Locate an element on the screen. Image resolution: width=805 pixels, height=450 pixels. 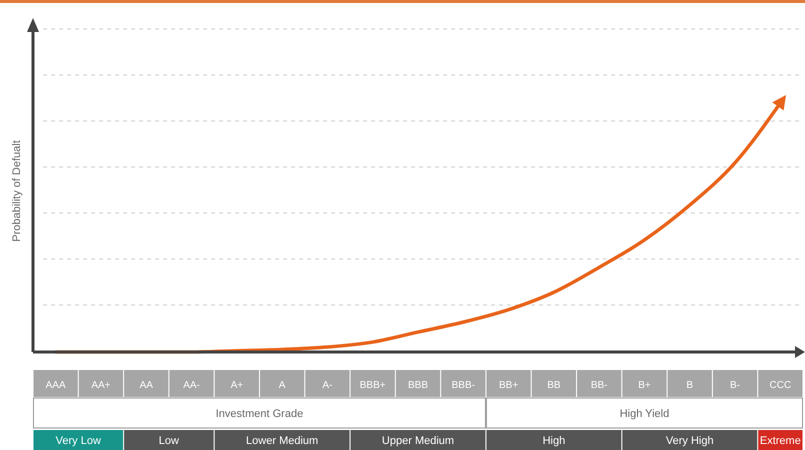
x-tick-label: AAA is located at coordinates (56, 385).